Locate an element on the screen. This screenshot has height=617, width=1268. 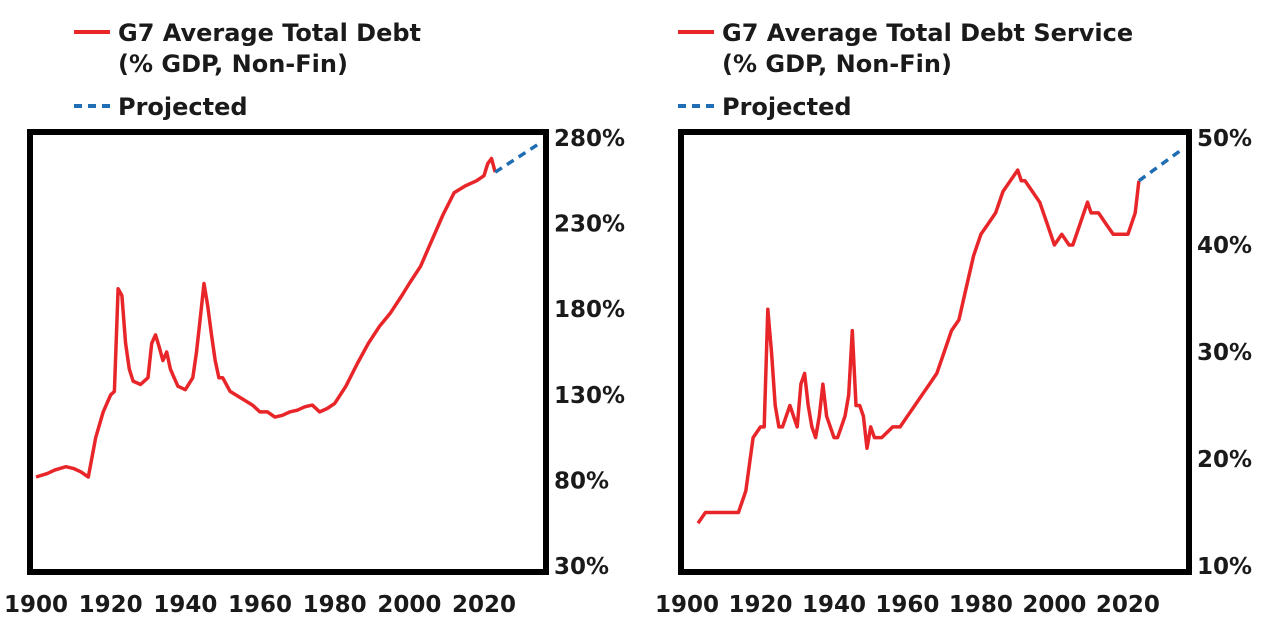
debt-y-tick-label: 30% is located at coordinates (581, 567).